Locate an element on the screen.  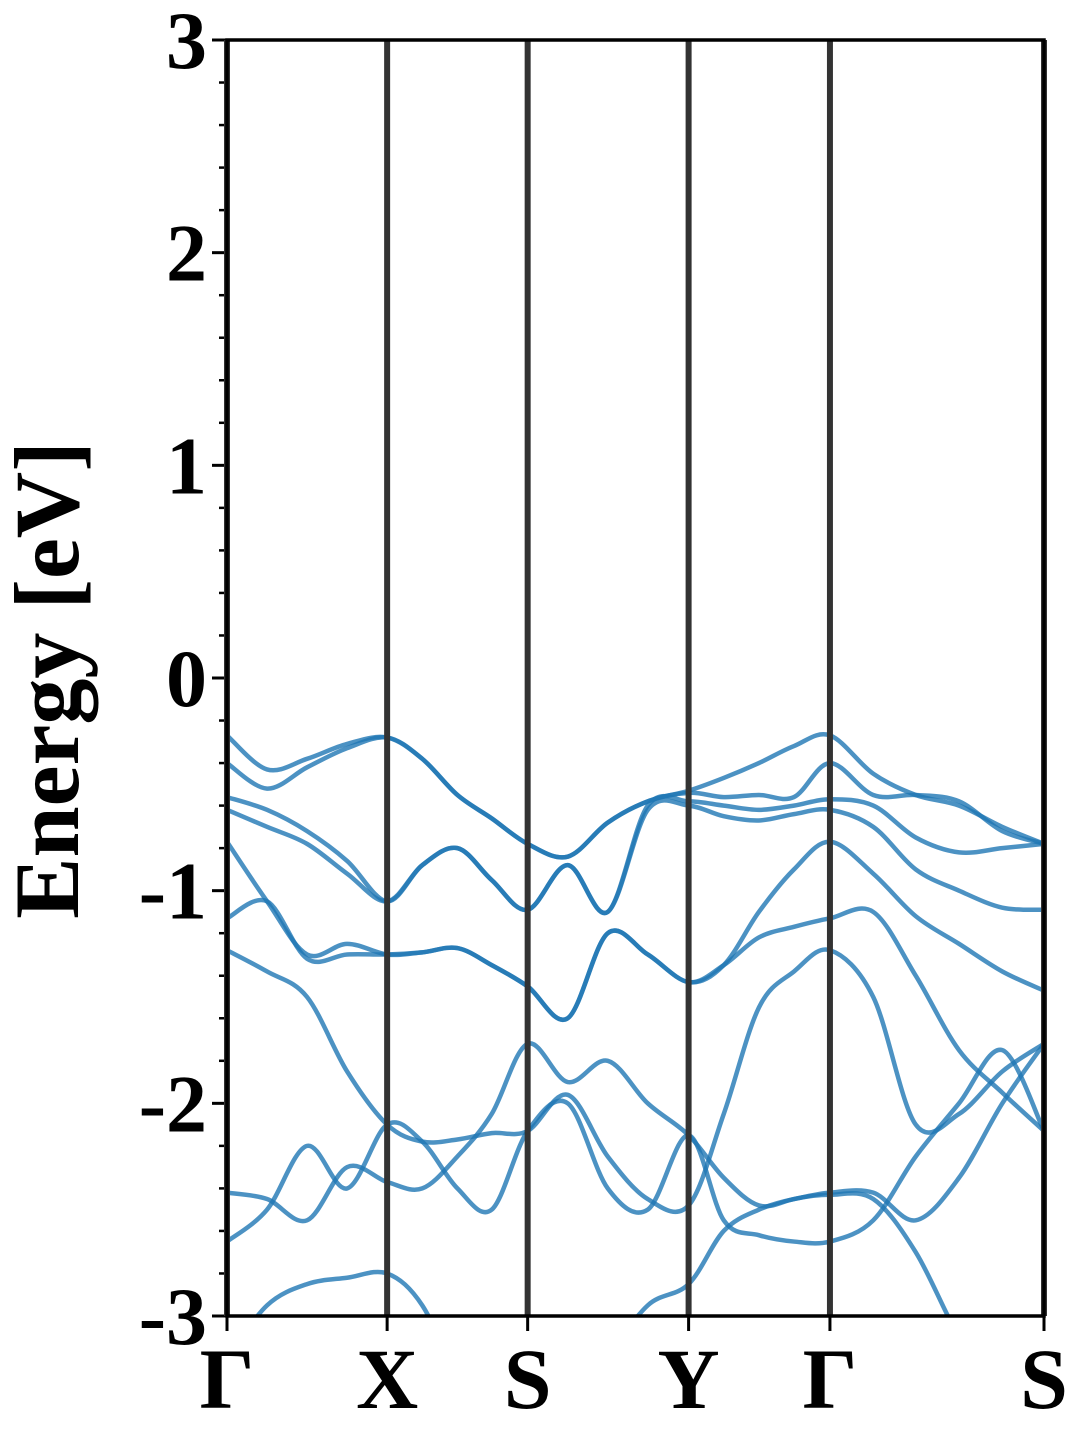
y-tick-label: 0 is located at coordinates (186, 678).